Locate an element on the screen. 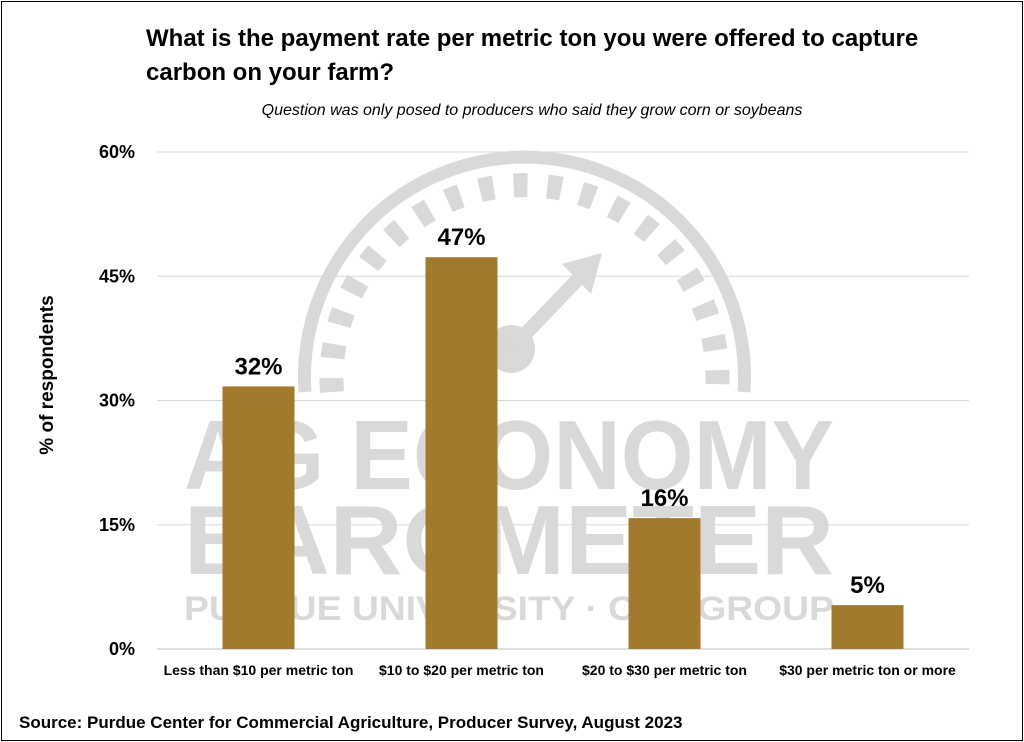  x-tick-label: $10 to $20 per metric ton is located at coordinates (461, 670).